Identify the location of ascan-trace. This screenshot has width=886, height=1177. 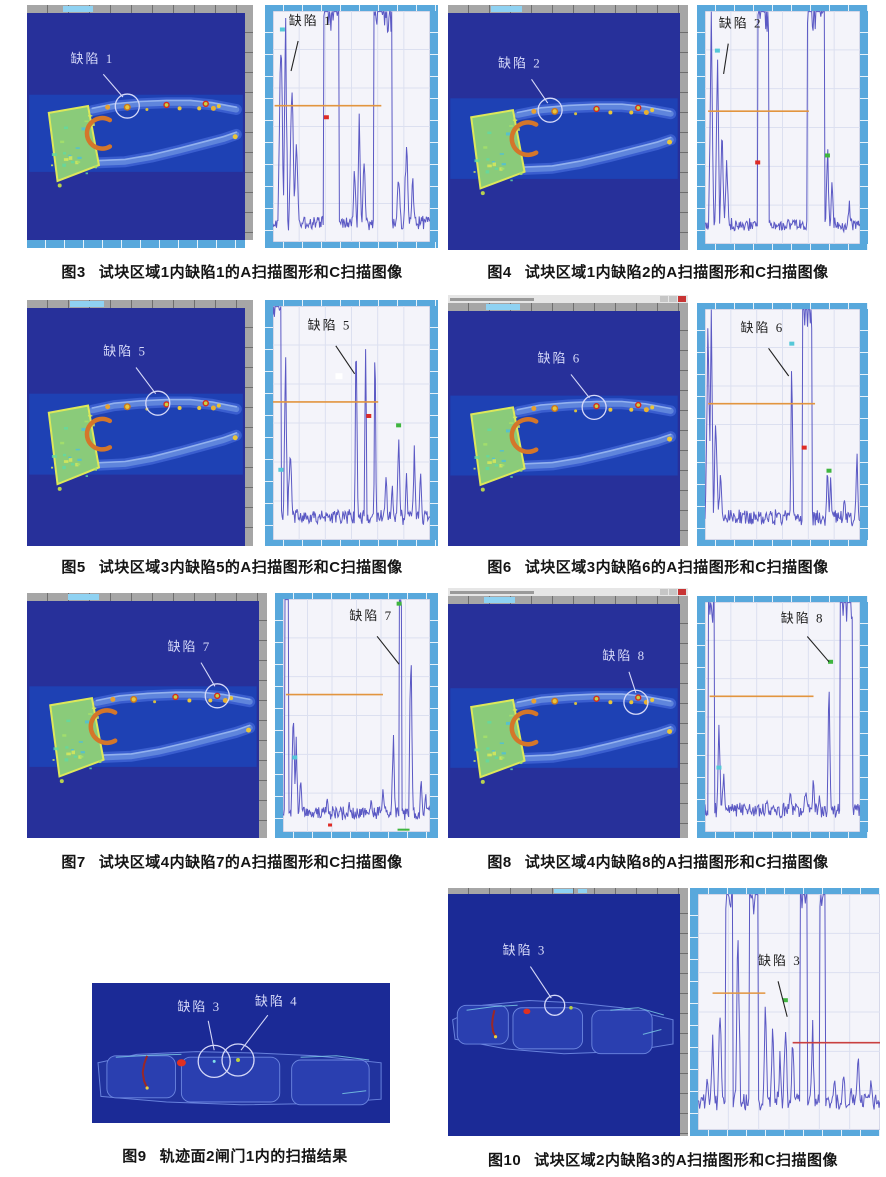
(351, 121).